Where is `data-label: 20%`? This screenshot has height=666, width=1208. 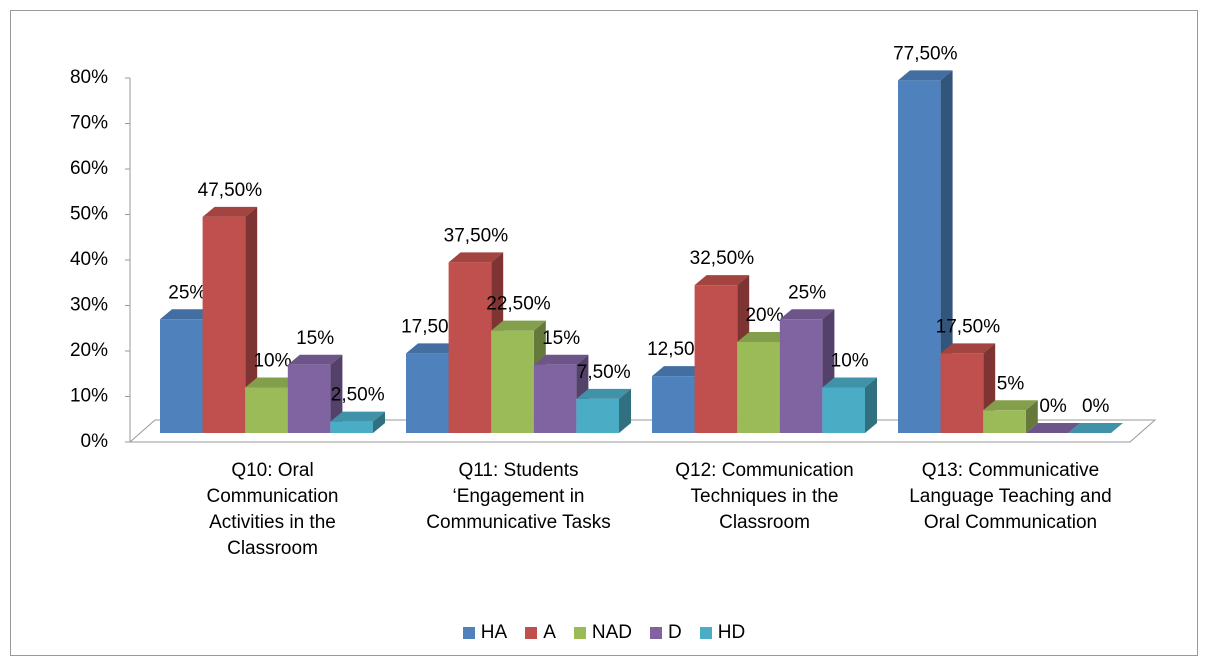
data-label: 20% is located at coordinates (764, 315).